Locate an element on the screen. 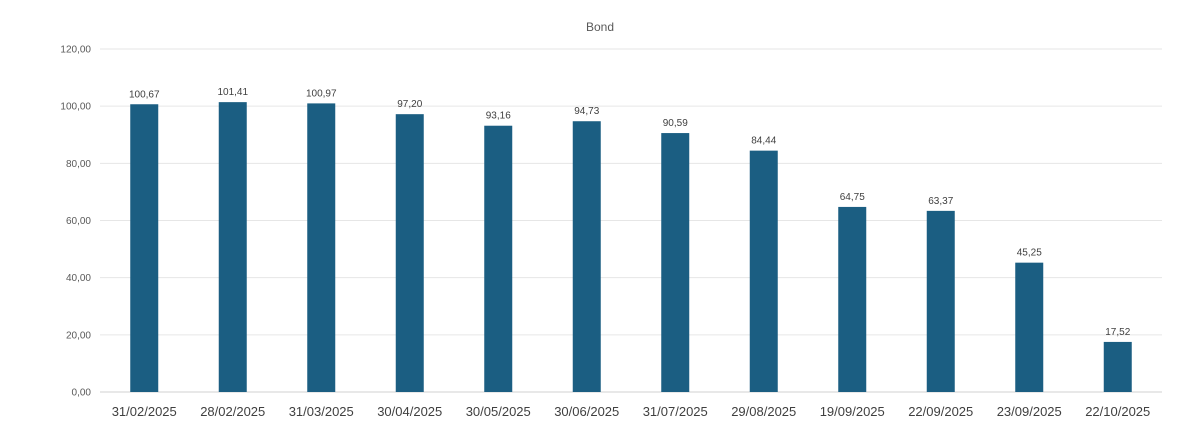  x-tick-label: 31/07/2025 is located at coordinates (675, 411).